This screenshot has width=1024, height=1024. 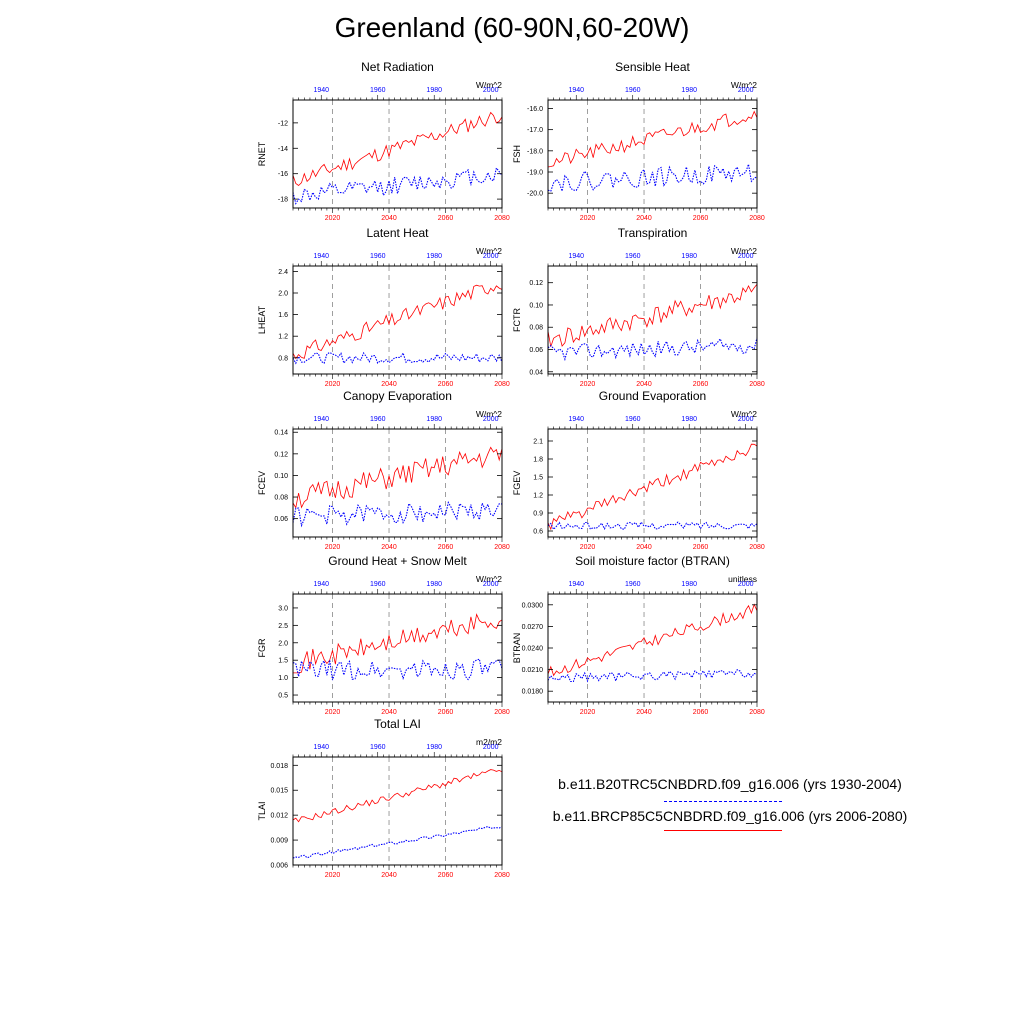 I want to click on y-tick-label: 1.0, so click(x=283, y=678).